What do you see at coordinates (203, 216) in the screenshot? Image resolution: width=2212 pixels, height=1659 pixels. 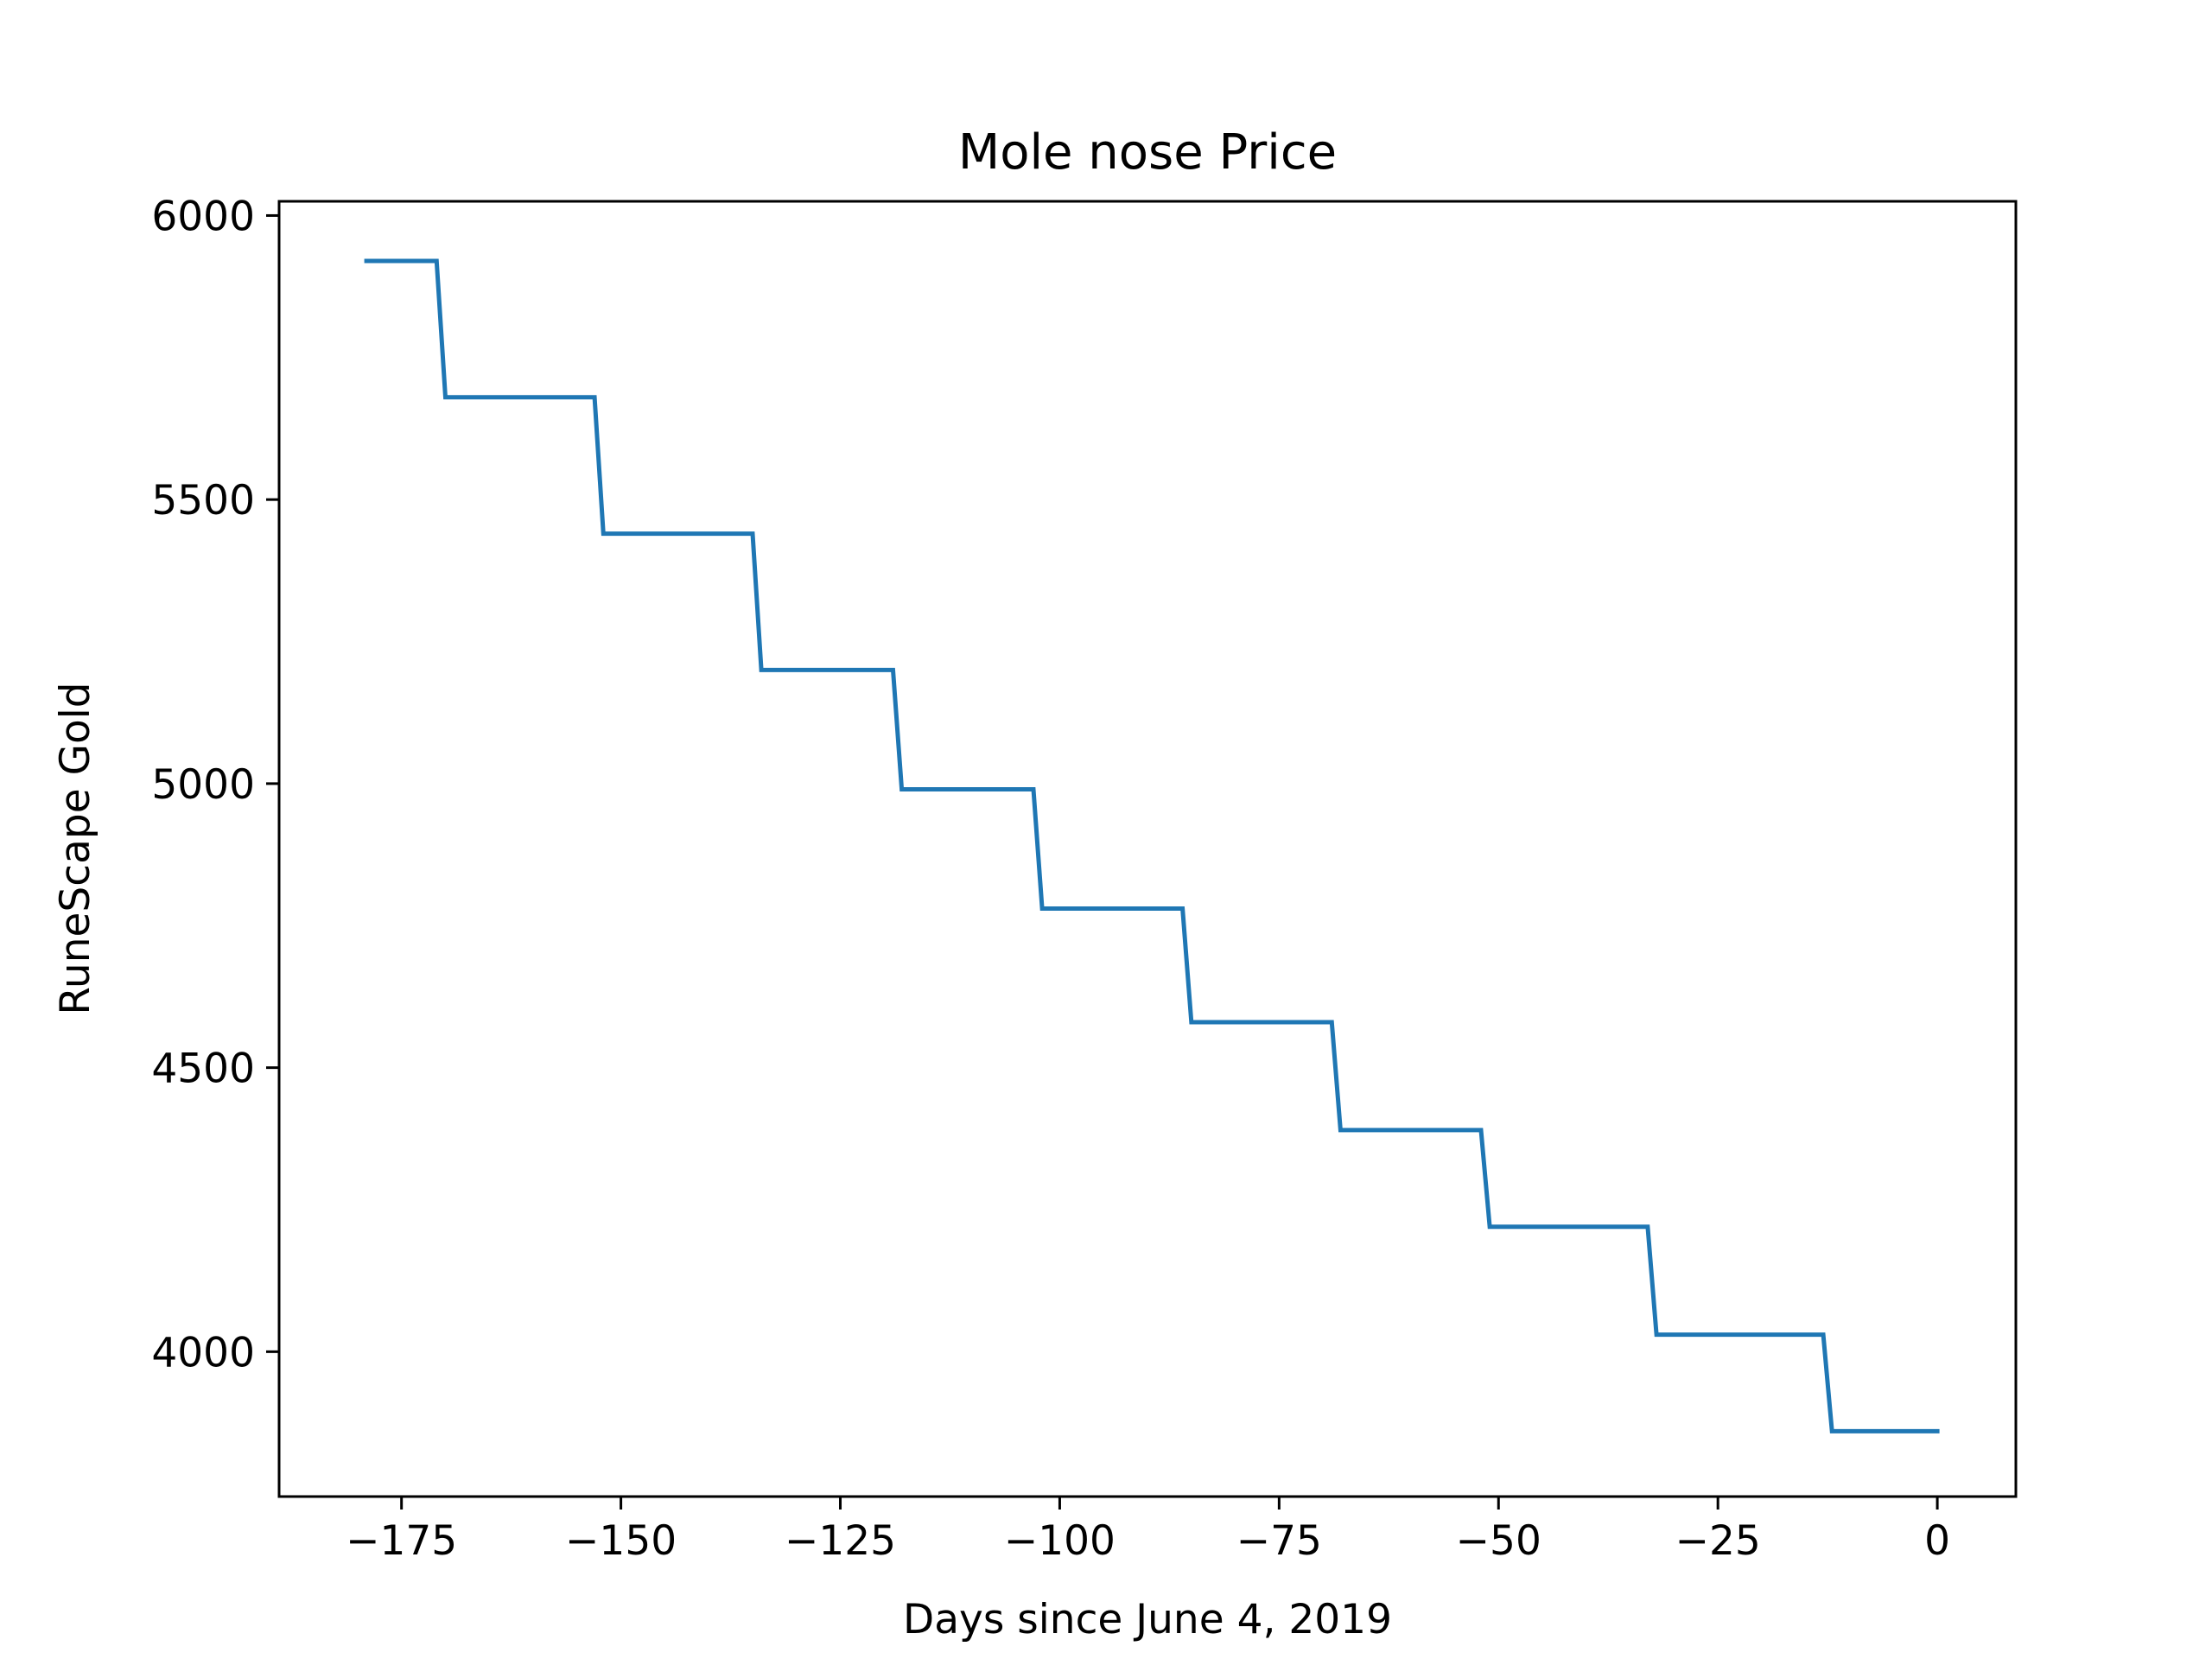 I see `y-tick-label: 6000` at bounding box center [203, 216].